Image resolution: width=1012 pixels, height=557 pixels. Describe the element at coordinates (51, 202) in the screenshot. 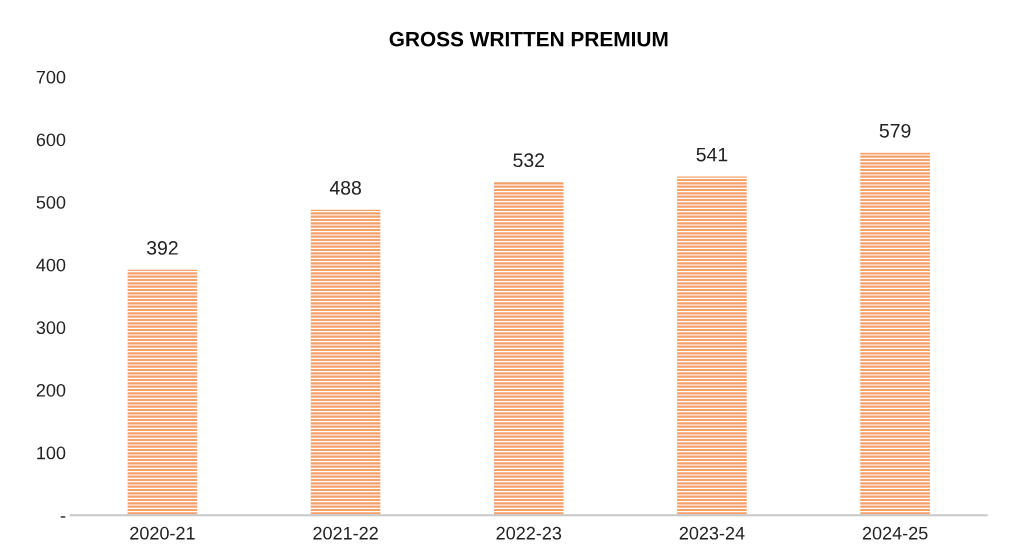

I see `y-tick-label: 500` at that location.